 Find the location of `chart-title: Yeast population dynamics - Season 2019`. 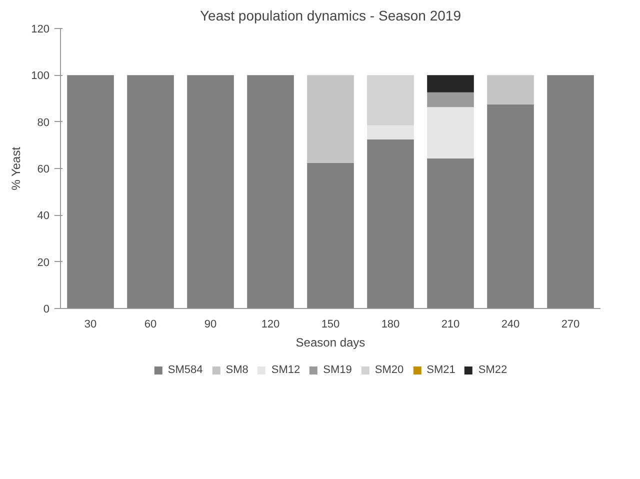

chart-title: Yeast population dynamics - Season 2019 is located at coordinates (331, 16).